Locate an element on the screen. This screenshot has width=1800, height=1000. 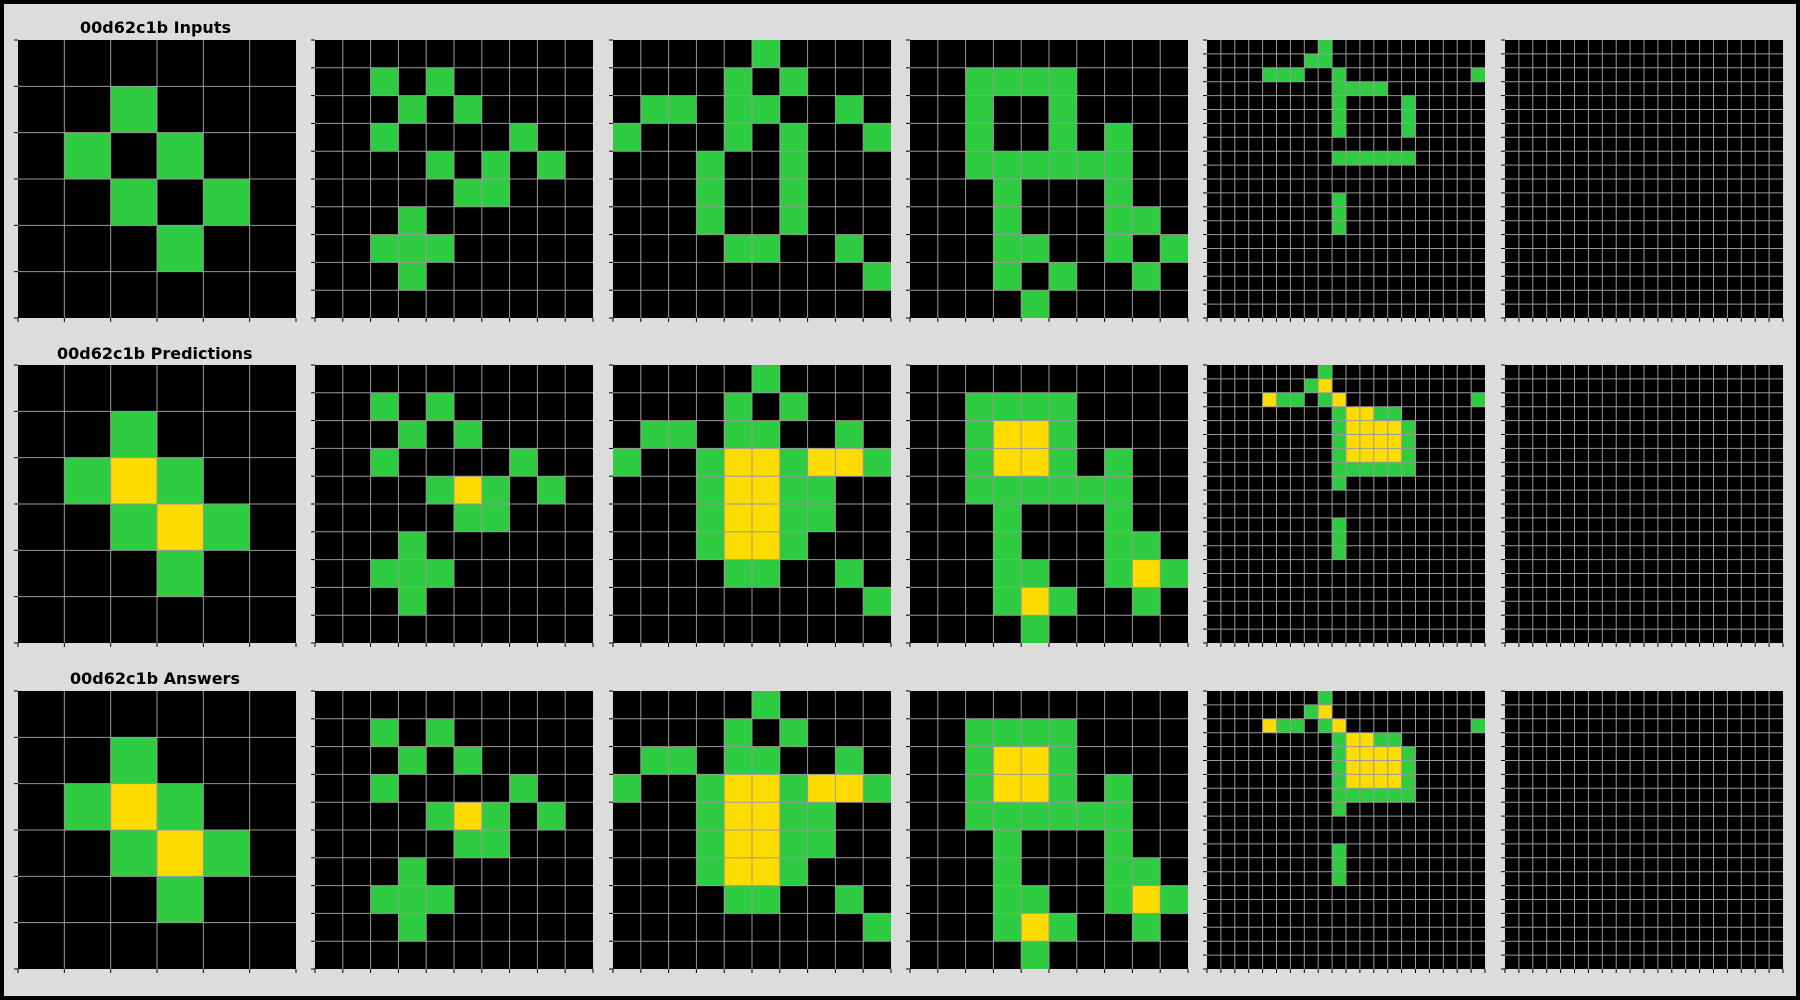
row-title-predictions: 00d62c1b Predictions is located at coordinates (155, 353).